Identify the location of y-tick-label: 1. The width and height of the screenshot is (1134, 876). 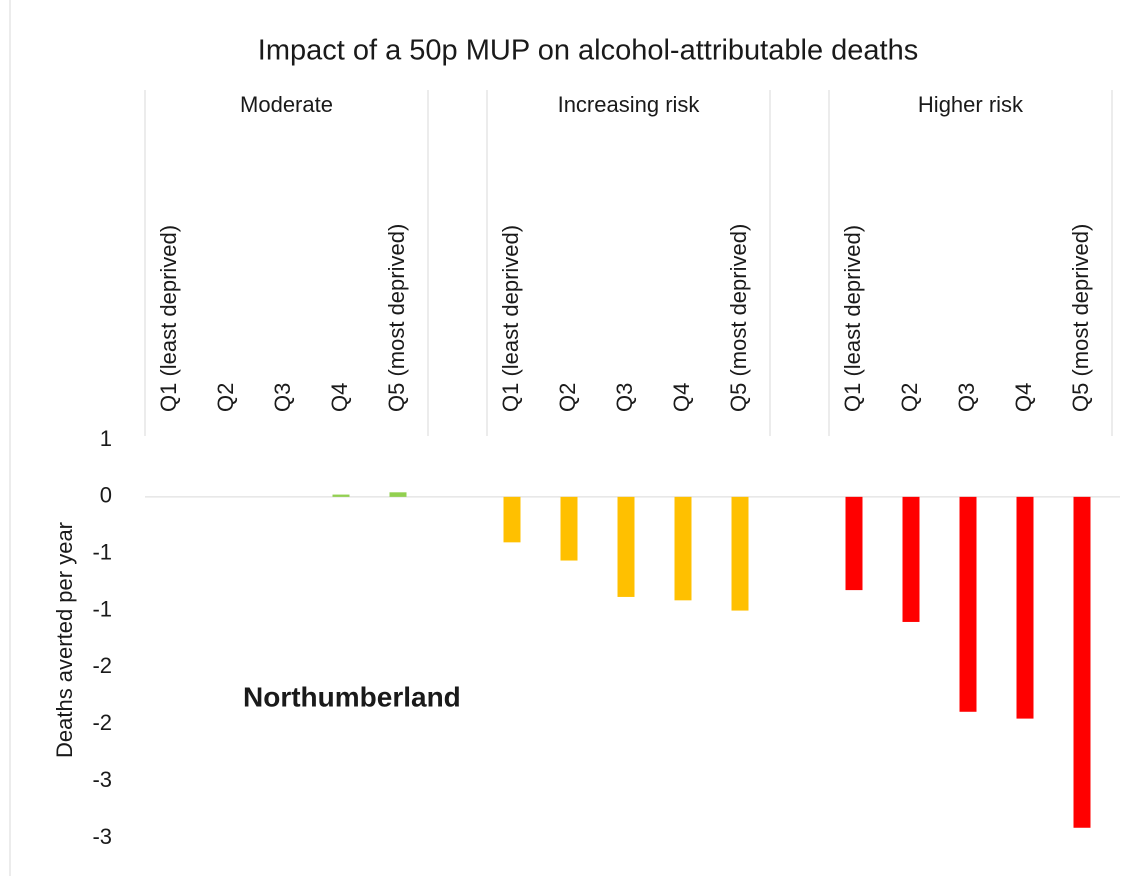
(106, 438).